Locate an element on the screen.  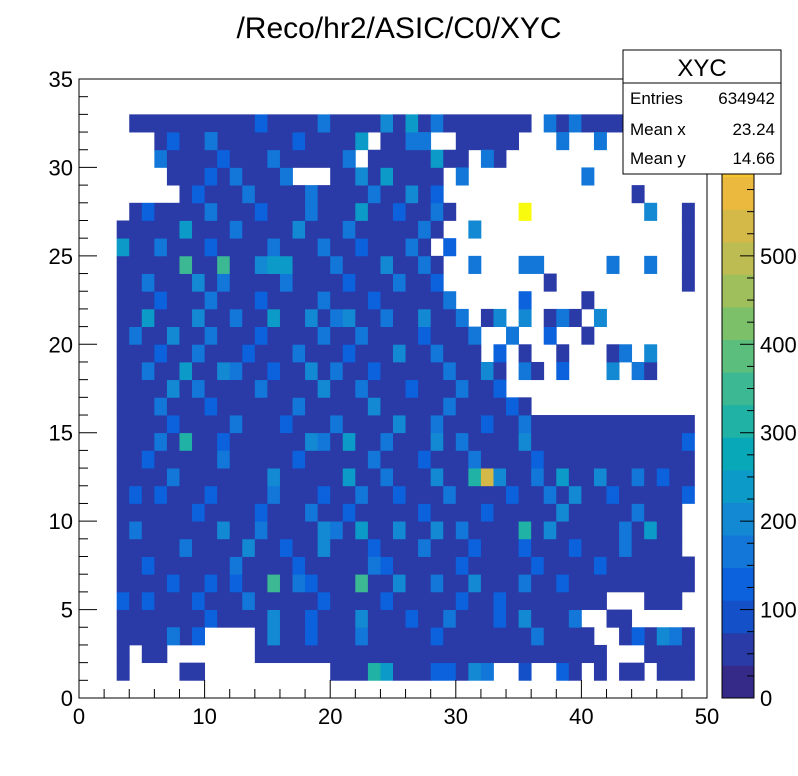
palette-swatch is located at coordinates (738, 519).